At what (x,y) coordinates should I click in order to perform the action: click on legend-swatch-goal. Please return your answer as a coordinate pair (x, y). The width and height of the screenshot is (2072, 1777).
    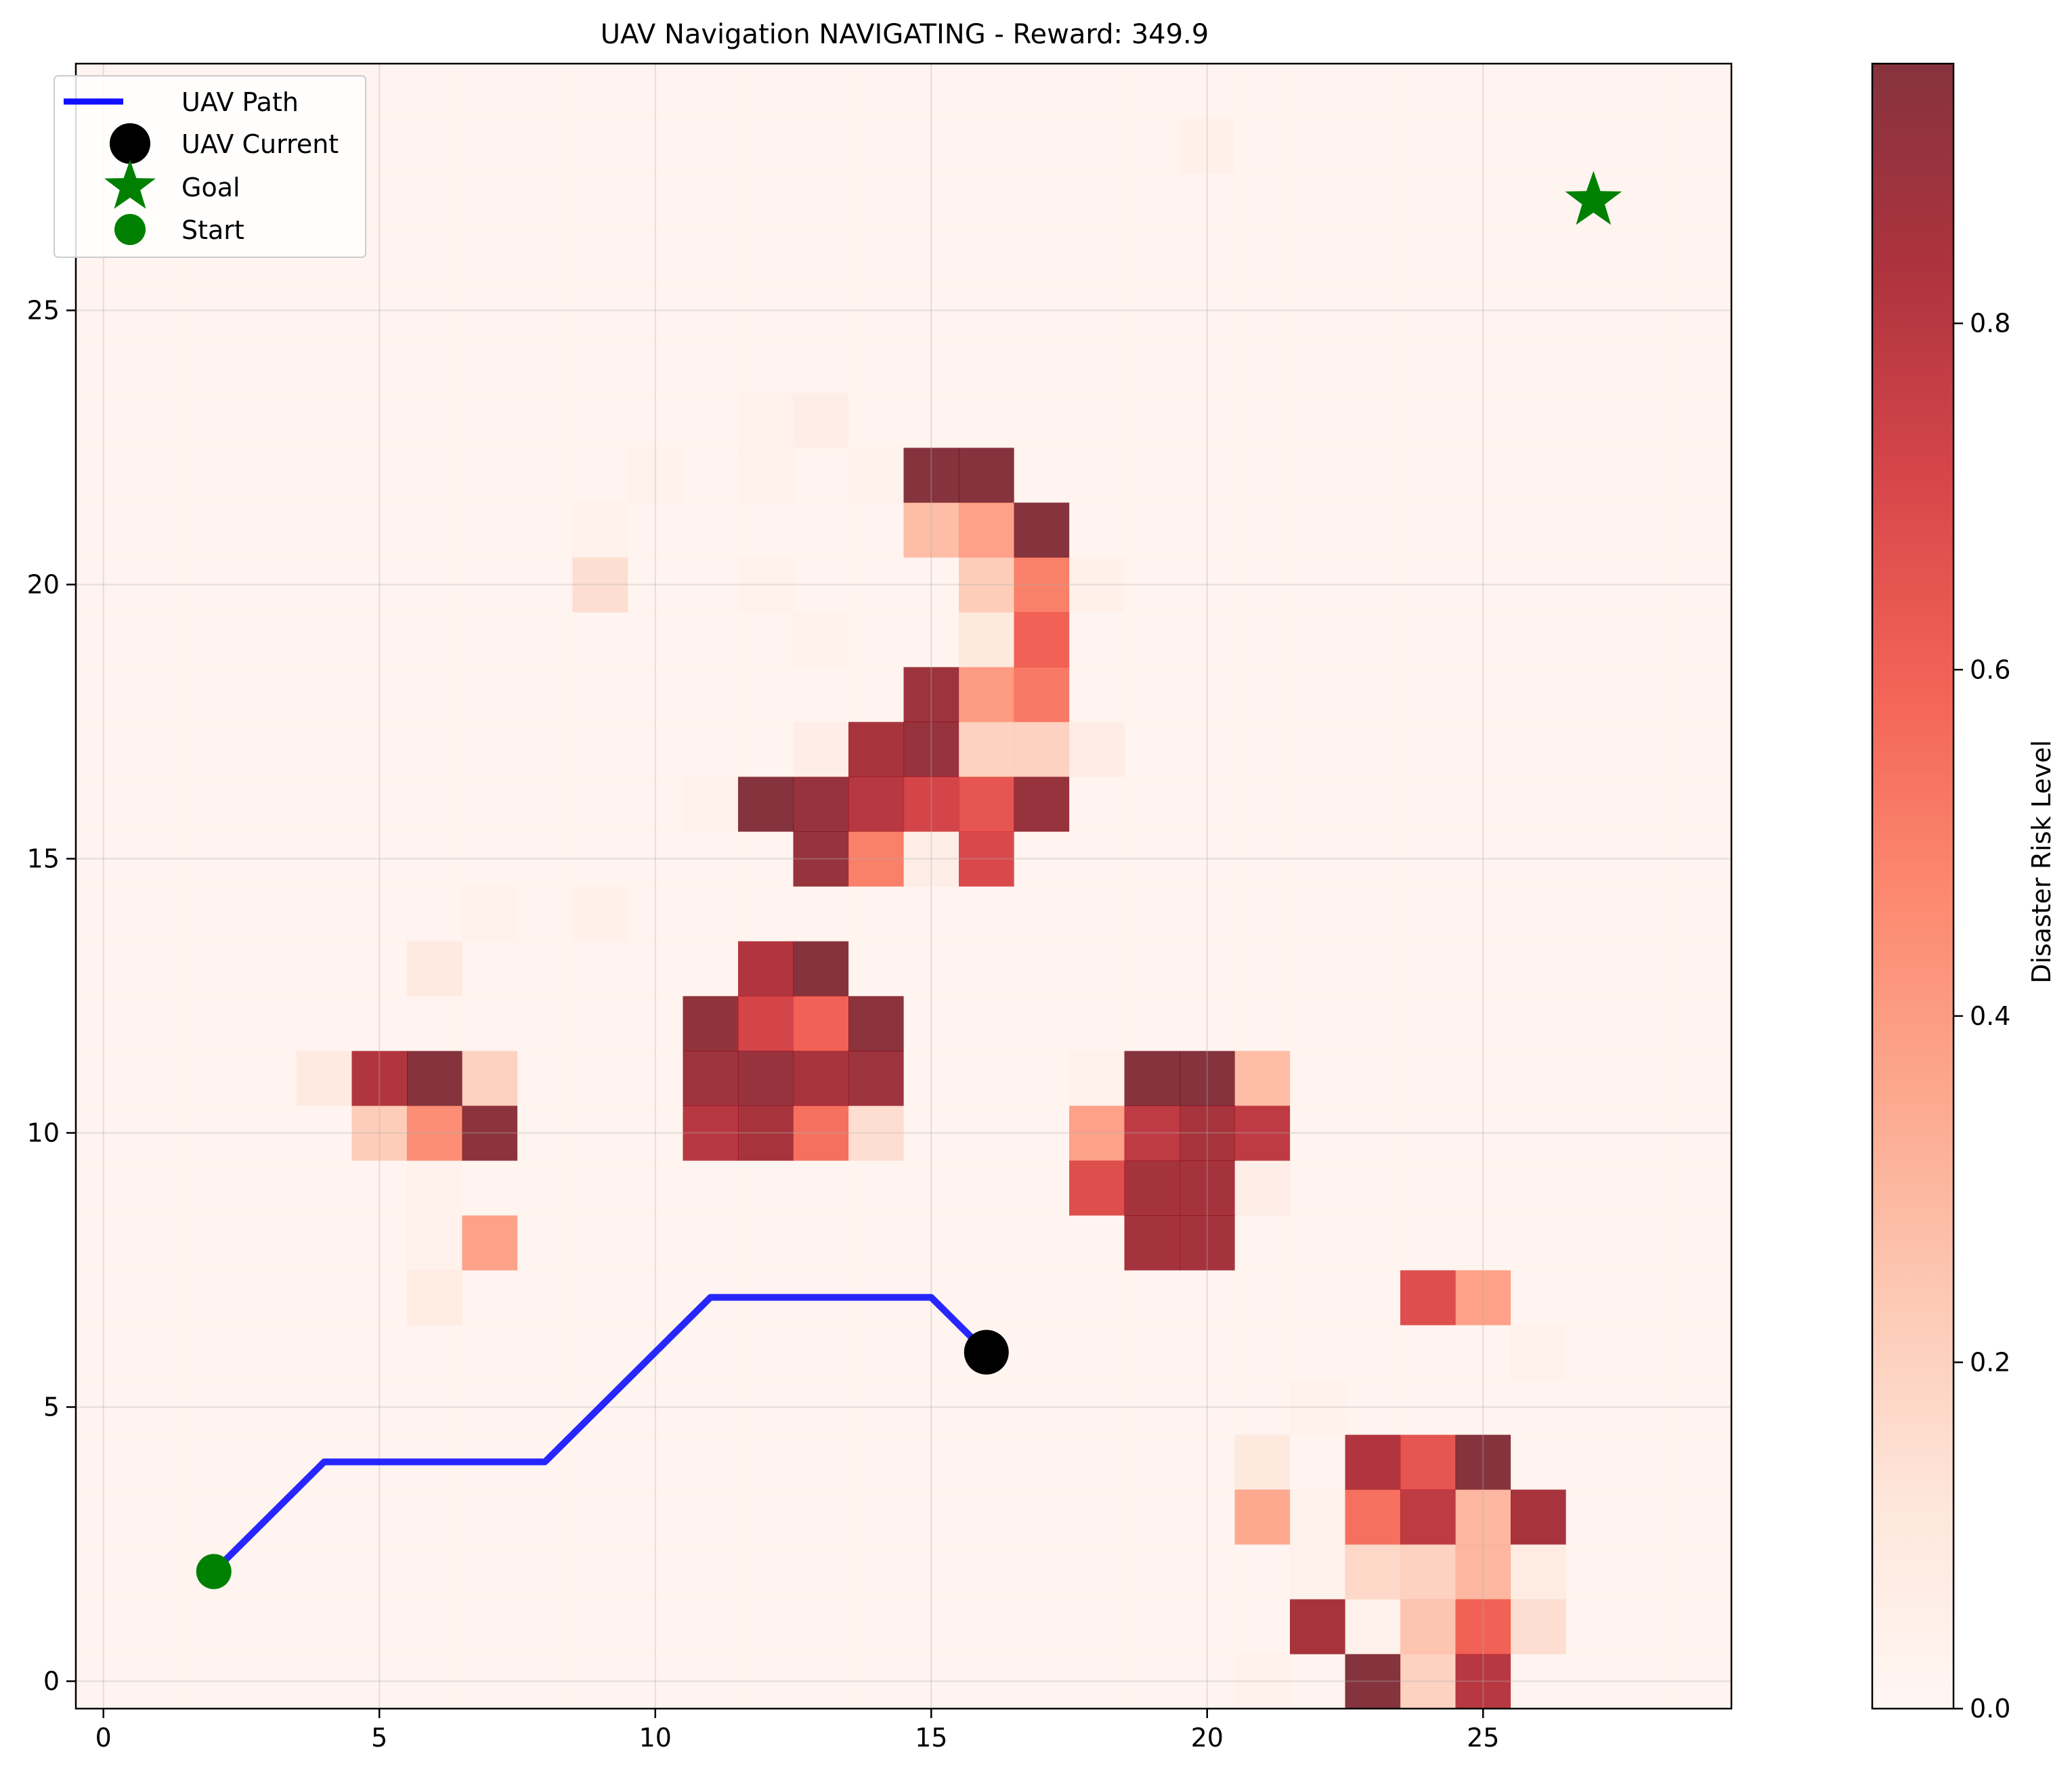
    Looking at the image, I should click on (130, 184).